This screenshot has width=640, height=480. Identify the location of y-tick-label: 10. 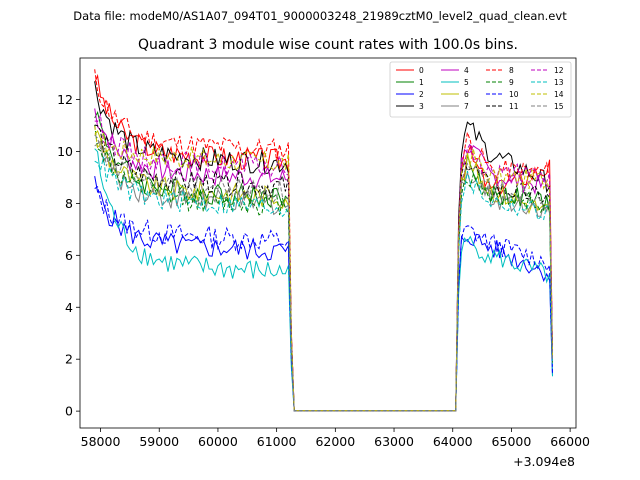
(65, 151).